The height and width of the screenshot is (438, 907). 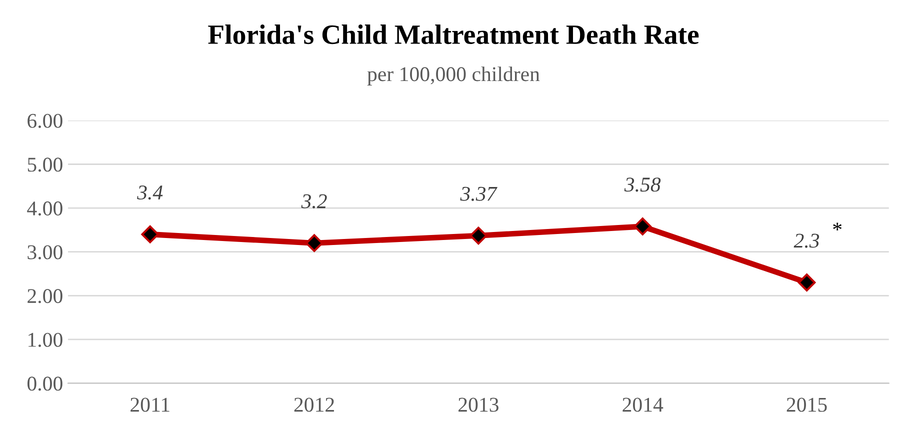 I want to click on y-tick-label: 4.00, so click(x=44, y=208).